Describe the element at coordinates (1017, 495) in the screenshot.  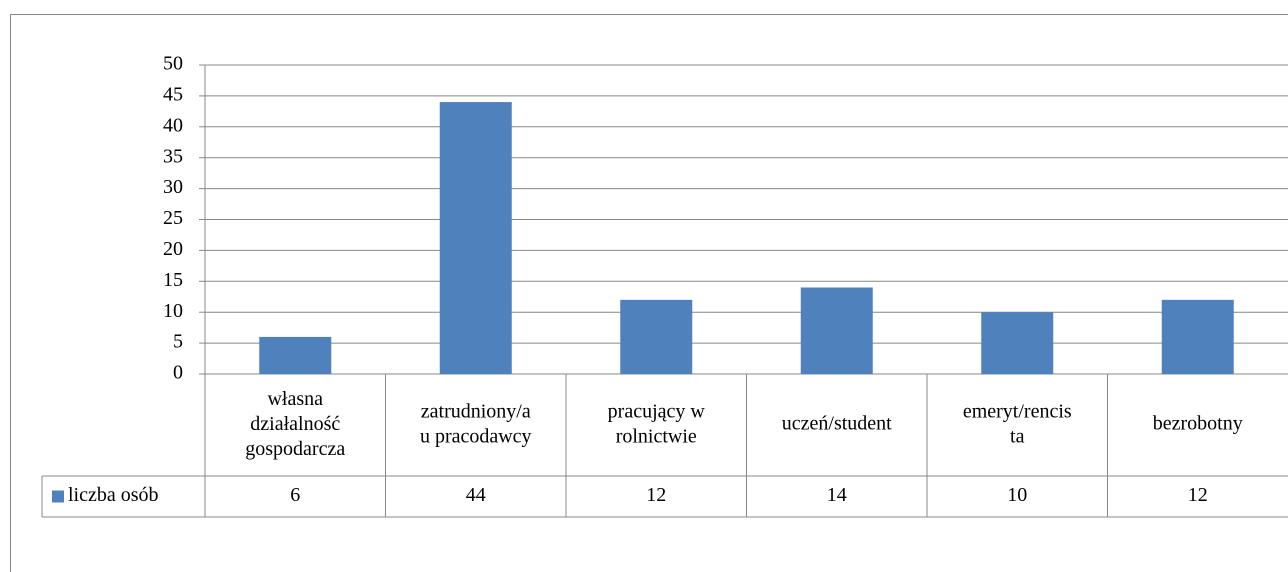
I see `table-value: 10` at that location.